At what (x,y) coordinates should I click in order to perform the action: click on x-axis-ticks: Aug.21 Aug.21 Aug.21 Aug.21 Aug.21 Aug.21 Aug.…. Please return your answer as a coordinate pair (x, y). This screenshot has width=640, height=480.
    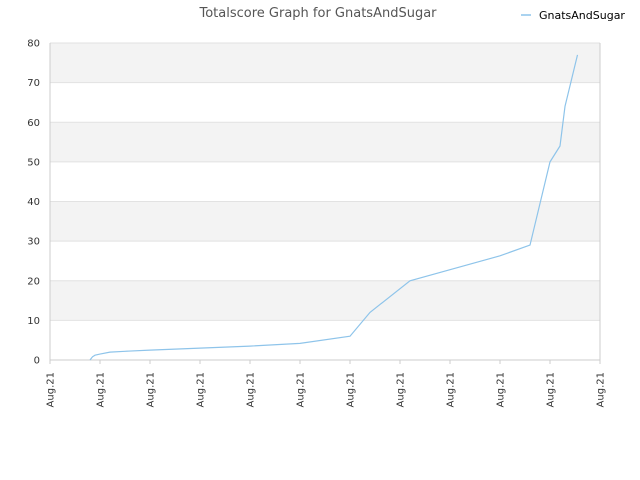
    Looking at the image, I should click on (326, 383).